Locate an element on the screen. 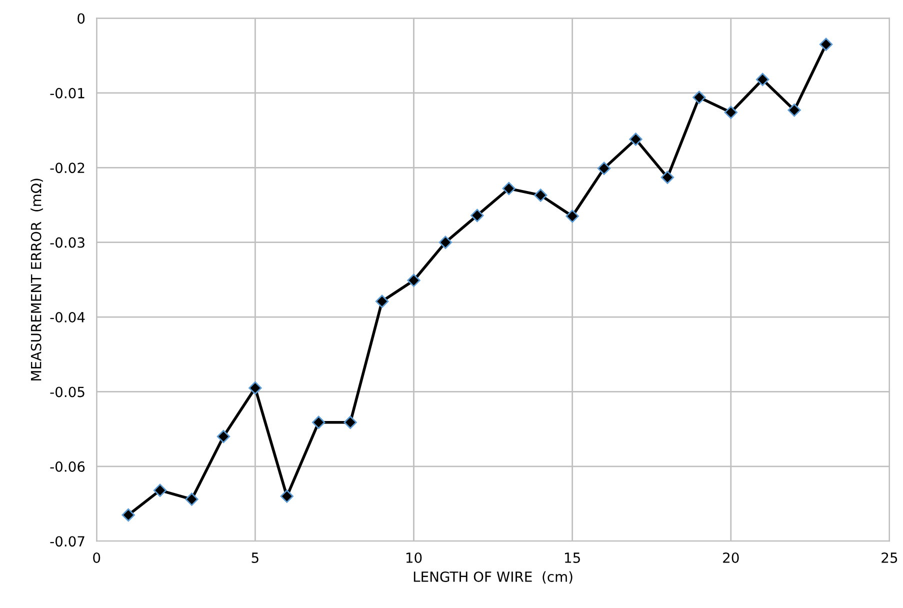 Image resolution: width=903 pixels, height=608 pixels. x-tick-label: 20 is located at coordinates (731, 557).